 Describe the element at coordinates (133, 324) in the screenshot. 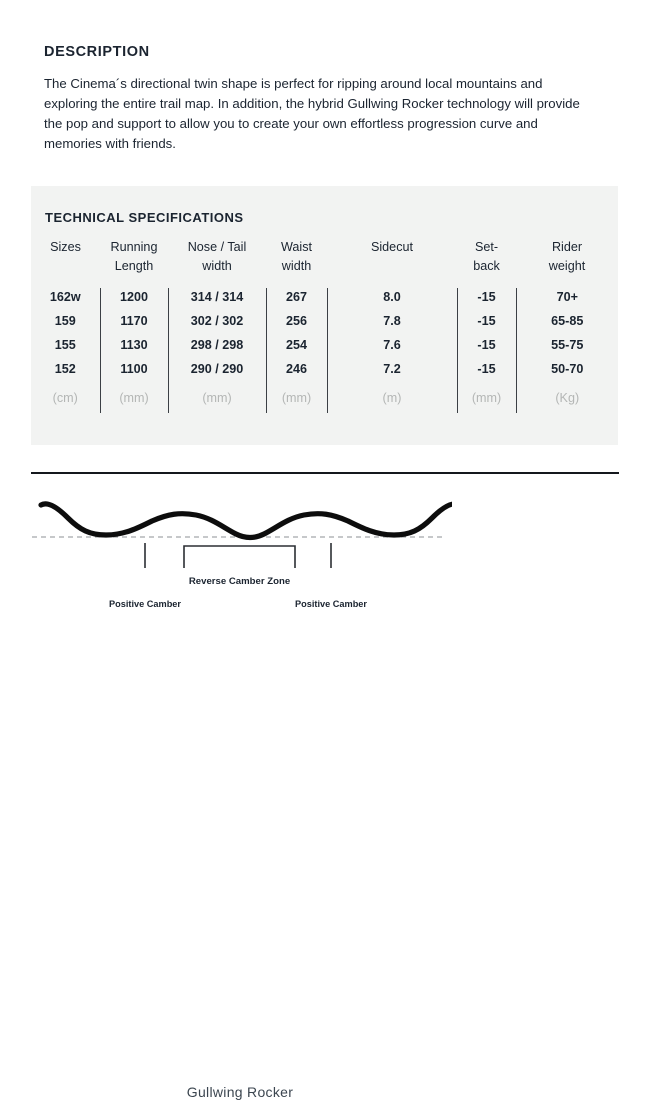

I see `cell-running-length: 1170` at that location.